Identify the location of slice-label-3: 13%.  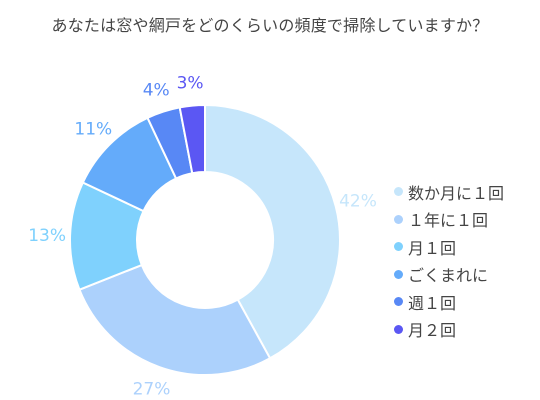
(47, 236).